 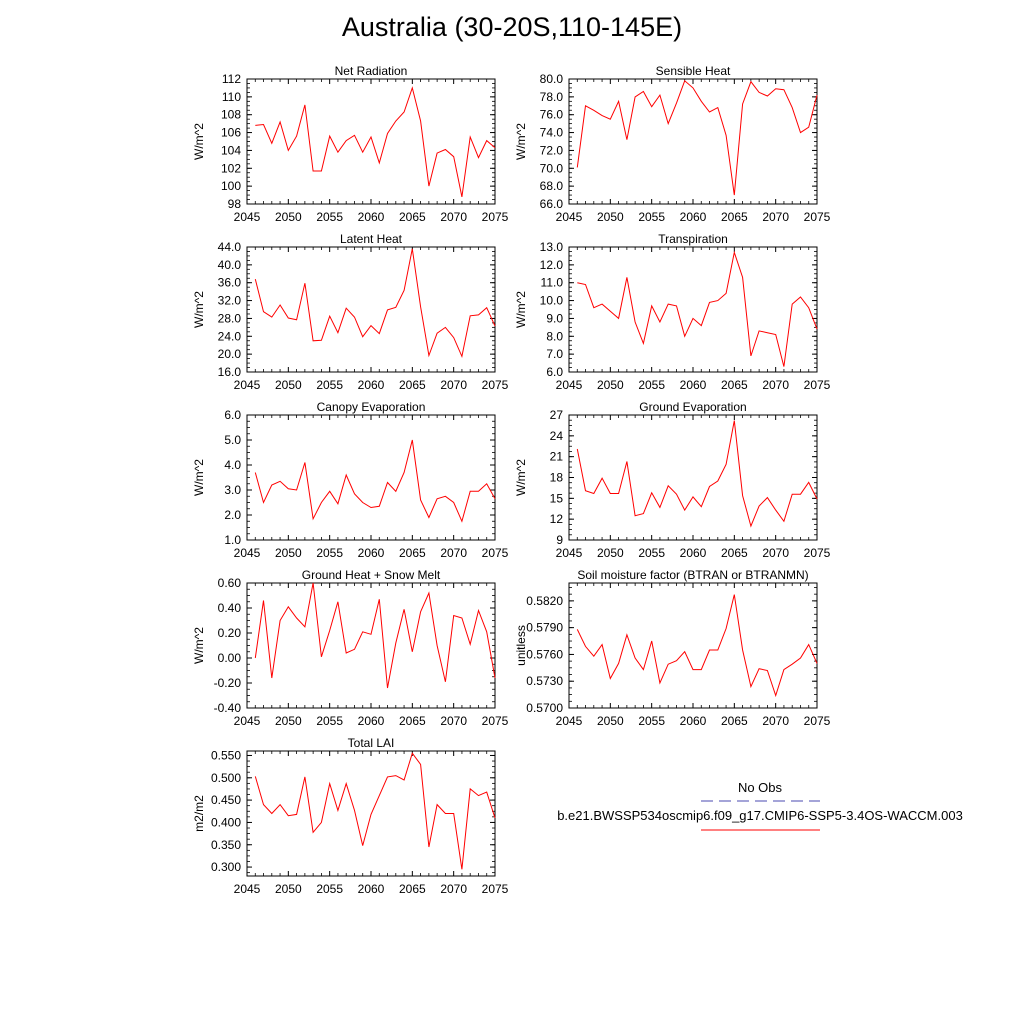 I want to click on y-tick-label: 13.0, so click(x=552, y=247).